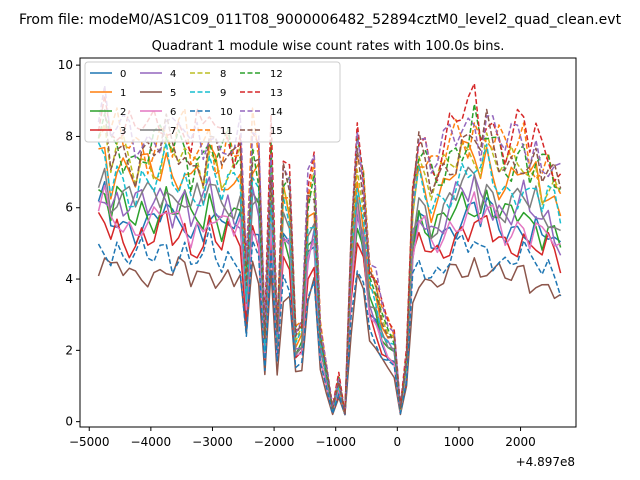 This screenshot has width=640, height=480. I want to click on x-tick-label: 2000, so click(520, 442).